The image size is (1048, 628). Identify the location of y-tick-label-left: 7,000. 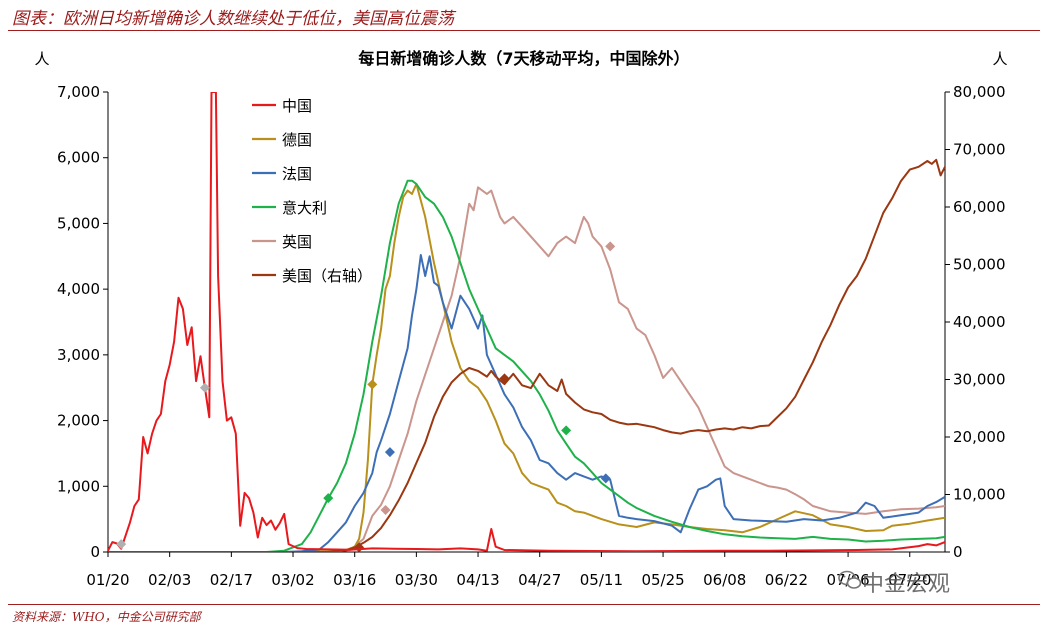
(78, 92).